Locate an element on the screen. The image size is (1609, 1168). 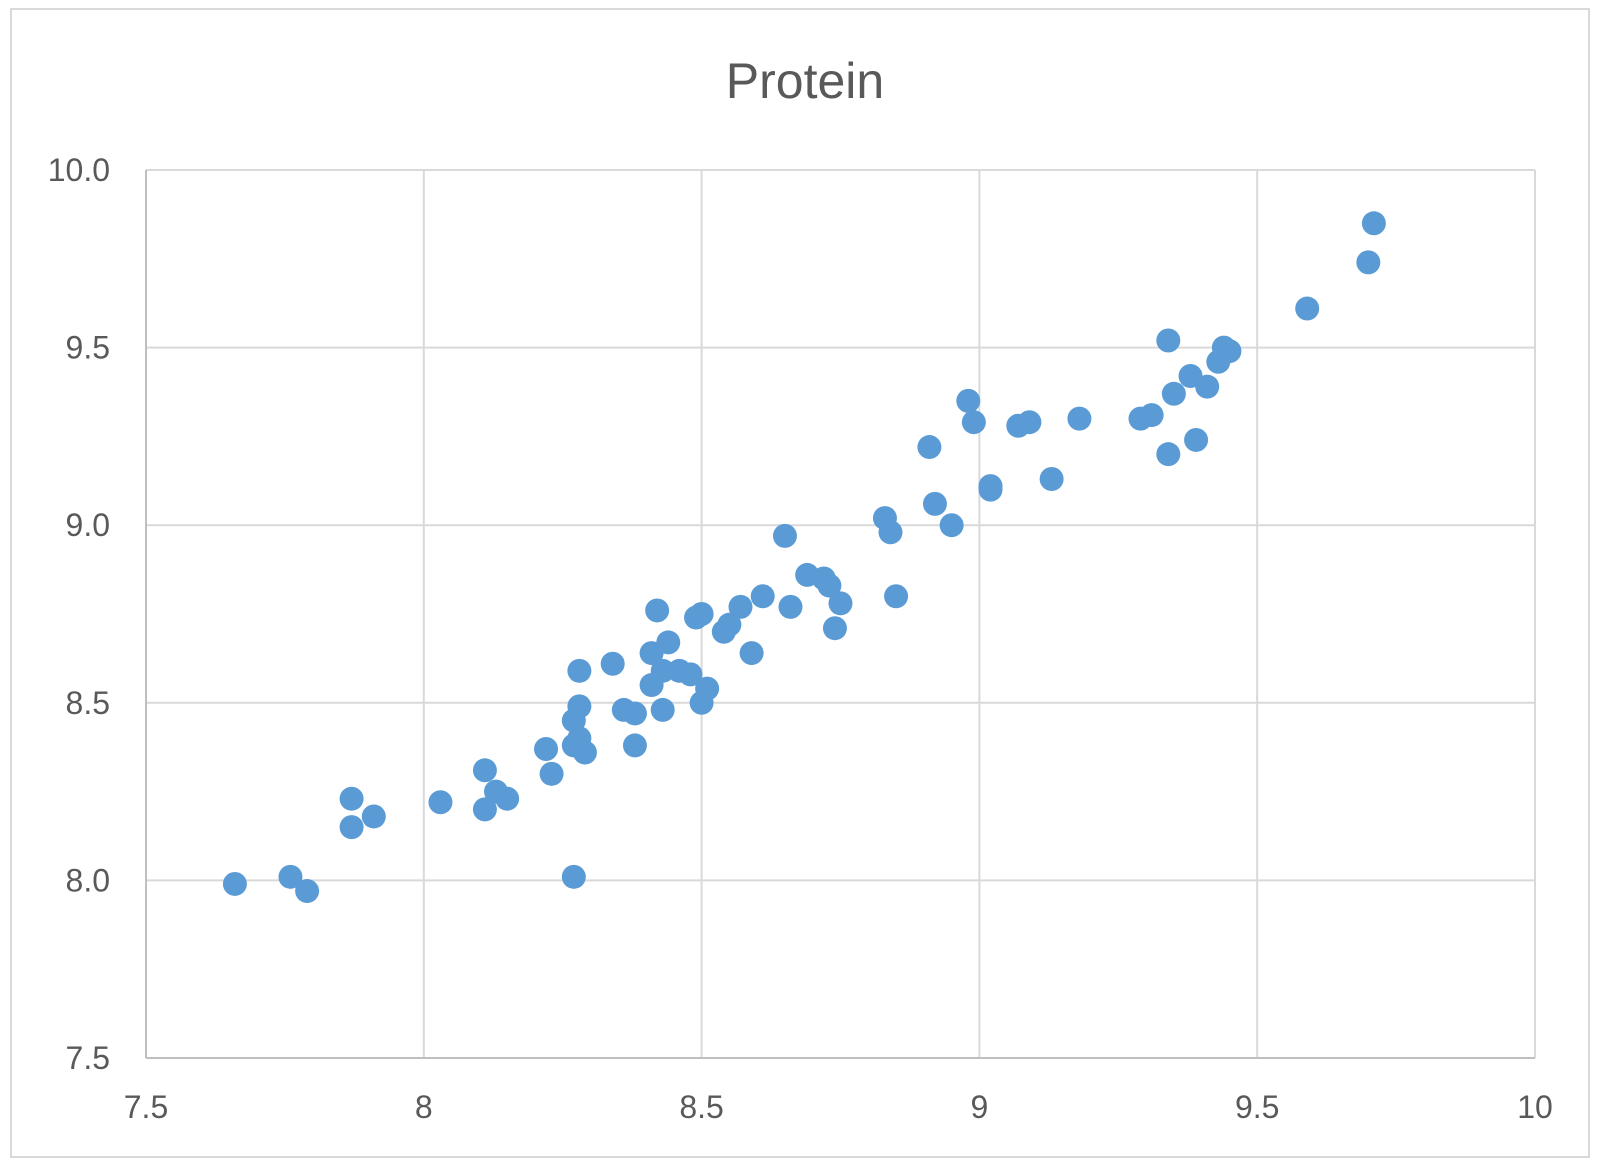
chart-title: Protein is located at coordinates (805, 81).